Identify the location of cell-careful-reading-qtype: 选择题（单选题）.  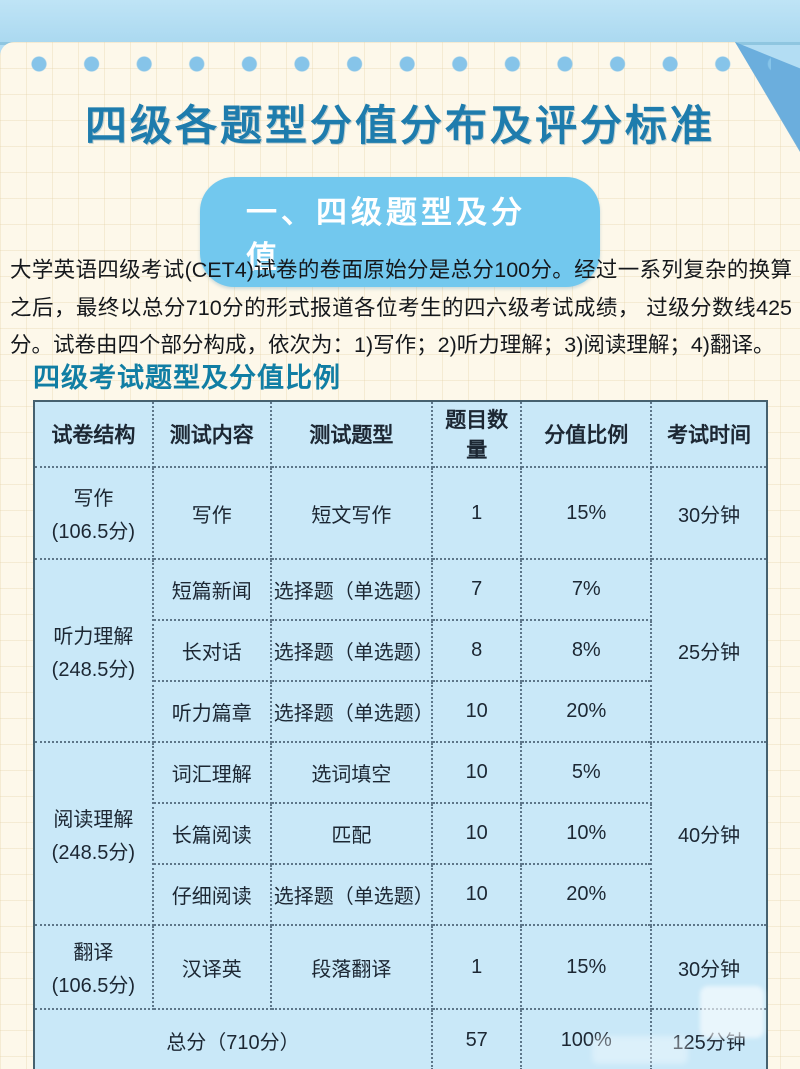
(351, 894).